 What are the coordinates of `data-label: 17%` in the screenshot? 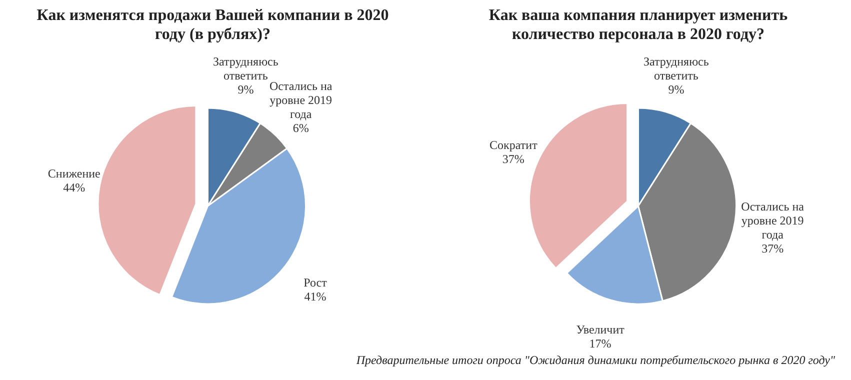 It's located at (600, 343).